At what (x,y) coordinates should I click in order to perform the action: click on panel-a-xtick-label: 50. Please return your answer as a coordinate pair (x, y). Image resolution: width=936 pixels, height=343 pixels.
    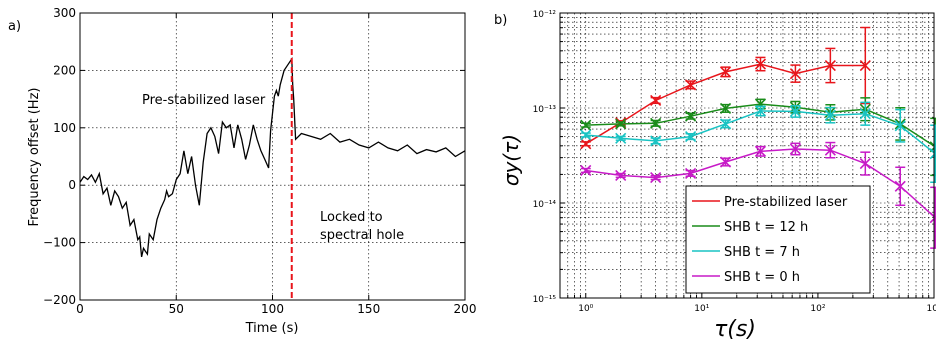
    Looking at the image, I should click on (176, 309).